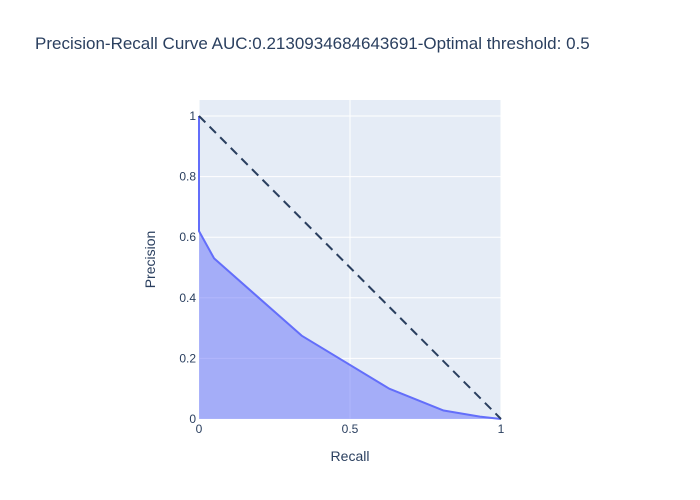 Image resolution: width=700 pixels, height=500 pixels. What do you see at coordinates (199, 429) in the screenshot?
I see `x-tick-label-0: 0` at bounding box center [199, 429].